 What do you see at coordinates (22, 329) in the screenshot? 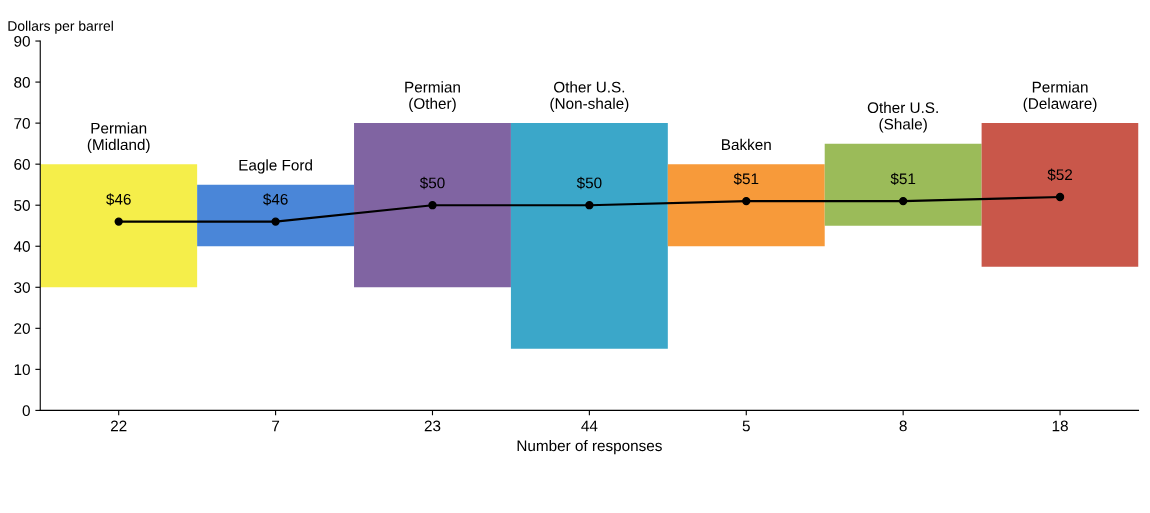
I see `y-tick-label: 20` at bounding box center [22, 329].